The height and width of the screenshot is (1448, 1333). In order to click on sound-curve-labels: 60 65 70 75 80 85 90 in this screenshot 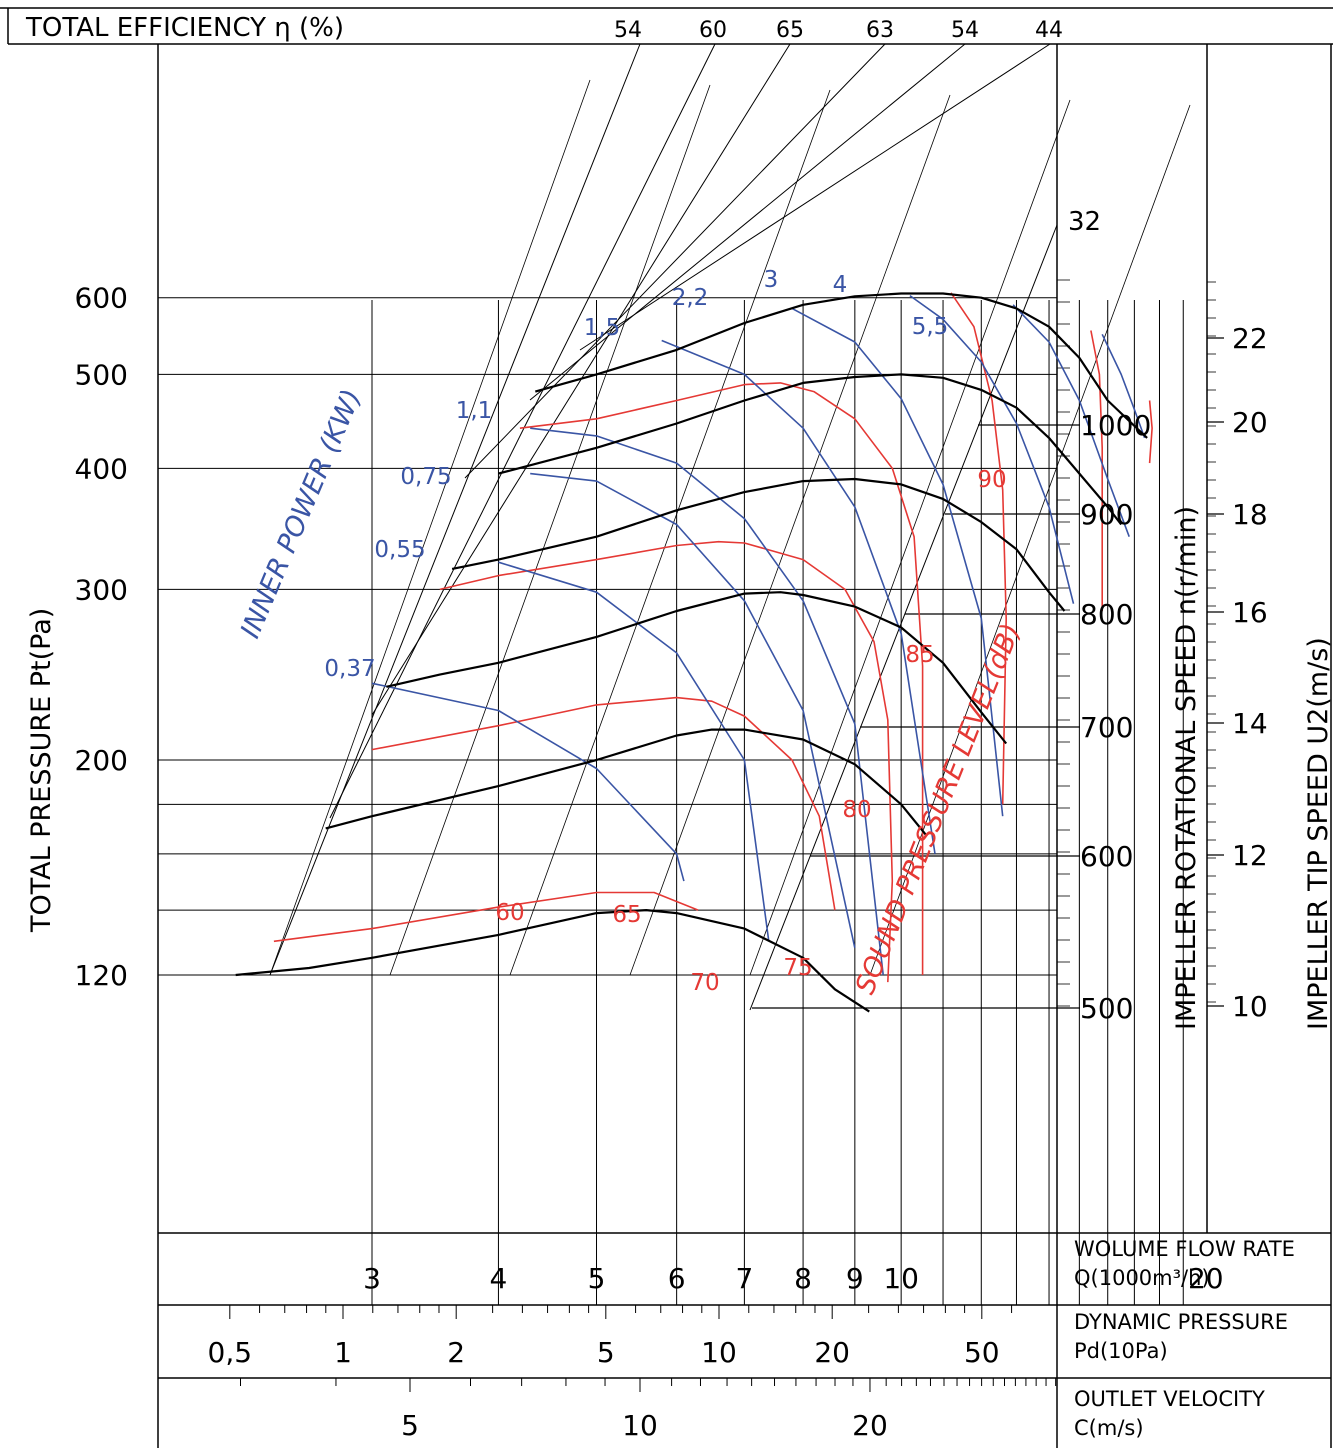, I will do `click(750, 731)`.